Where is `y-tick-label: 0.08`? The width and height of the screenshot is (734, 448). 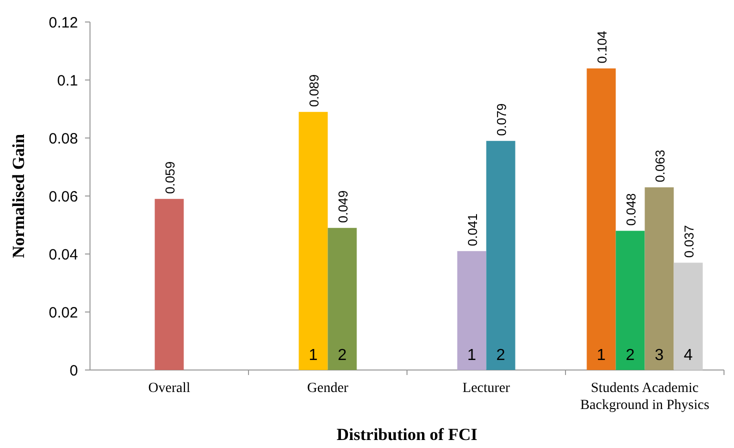 y-tick-label: 0.08 is located at coordinates (63, 139).